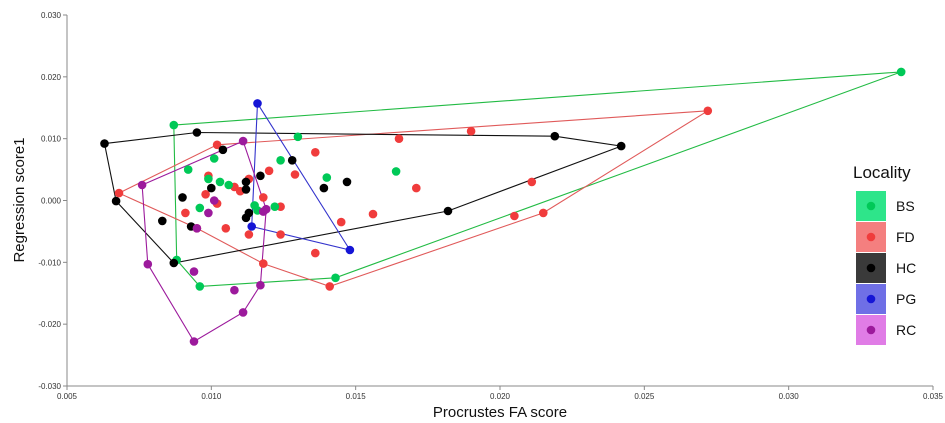 This screenshot has height=423, width=945. Describe the element at coordinates (789, 396) in the screenshot. I see `x-tick-label: 0.030` at that location.